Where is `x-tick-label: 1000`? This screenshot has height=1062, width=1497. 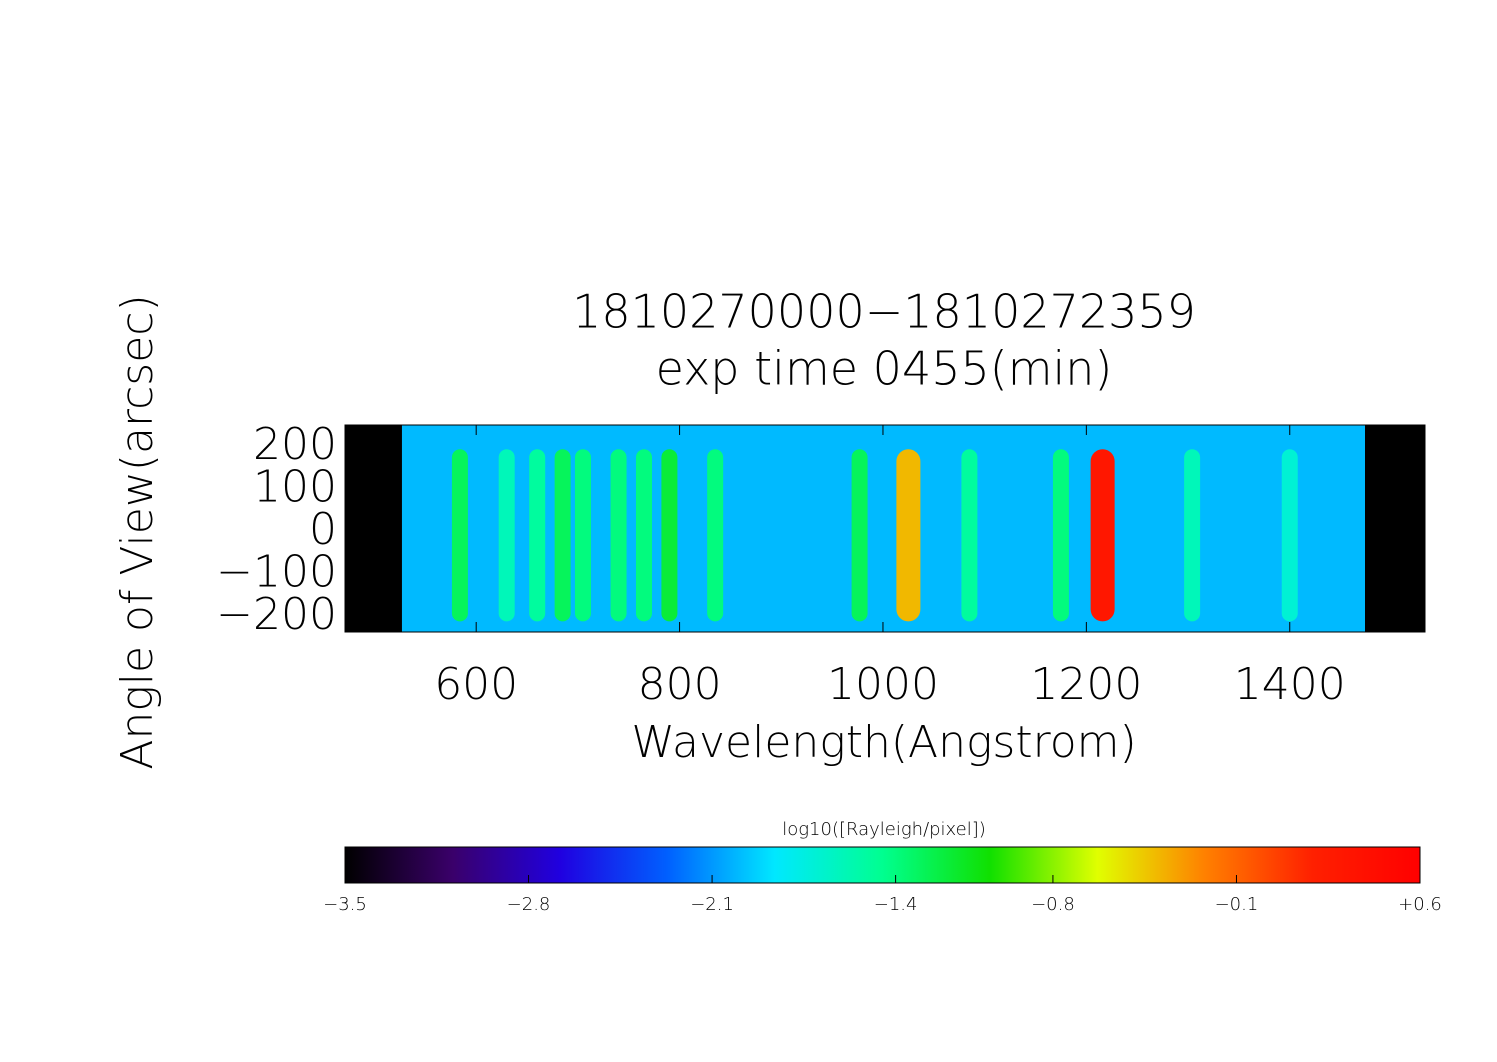
x-tick-label: 1000 is located at coordinates (883, 684).